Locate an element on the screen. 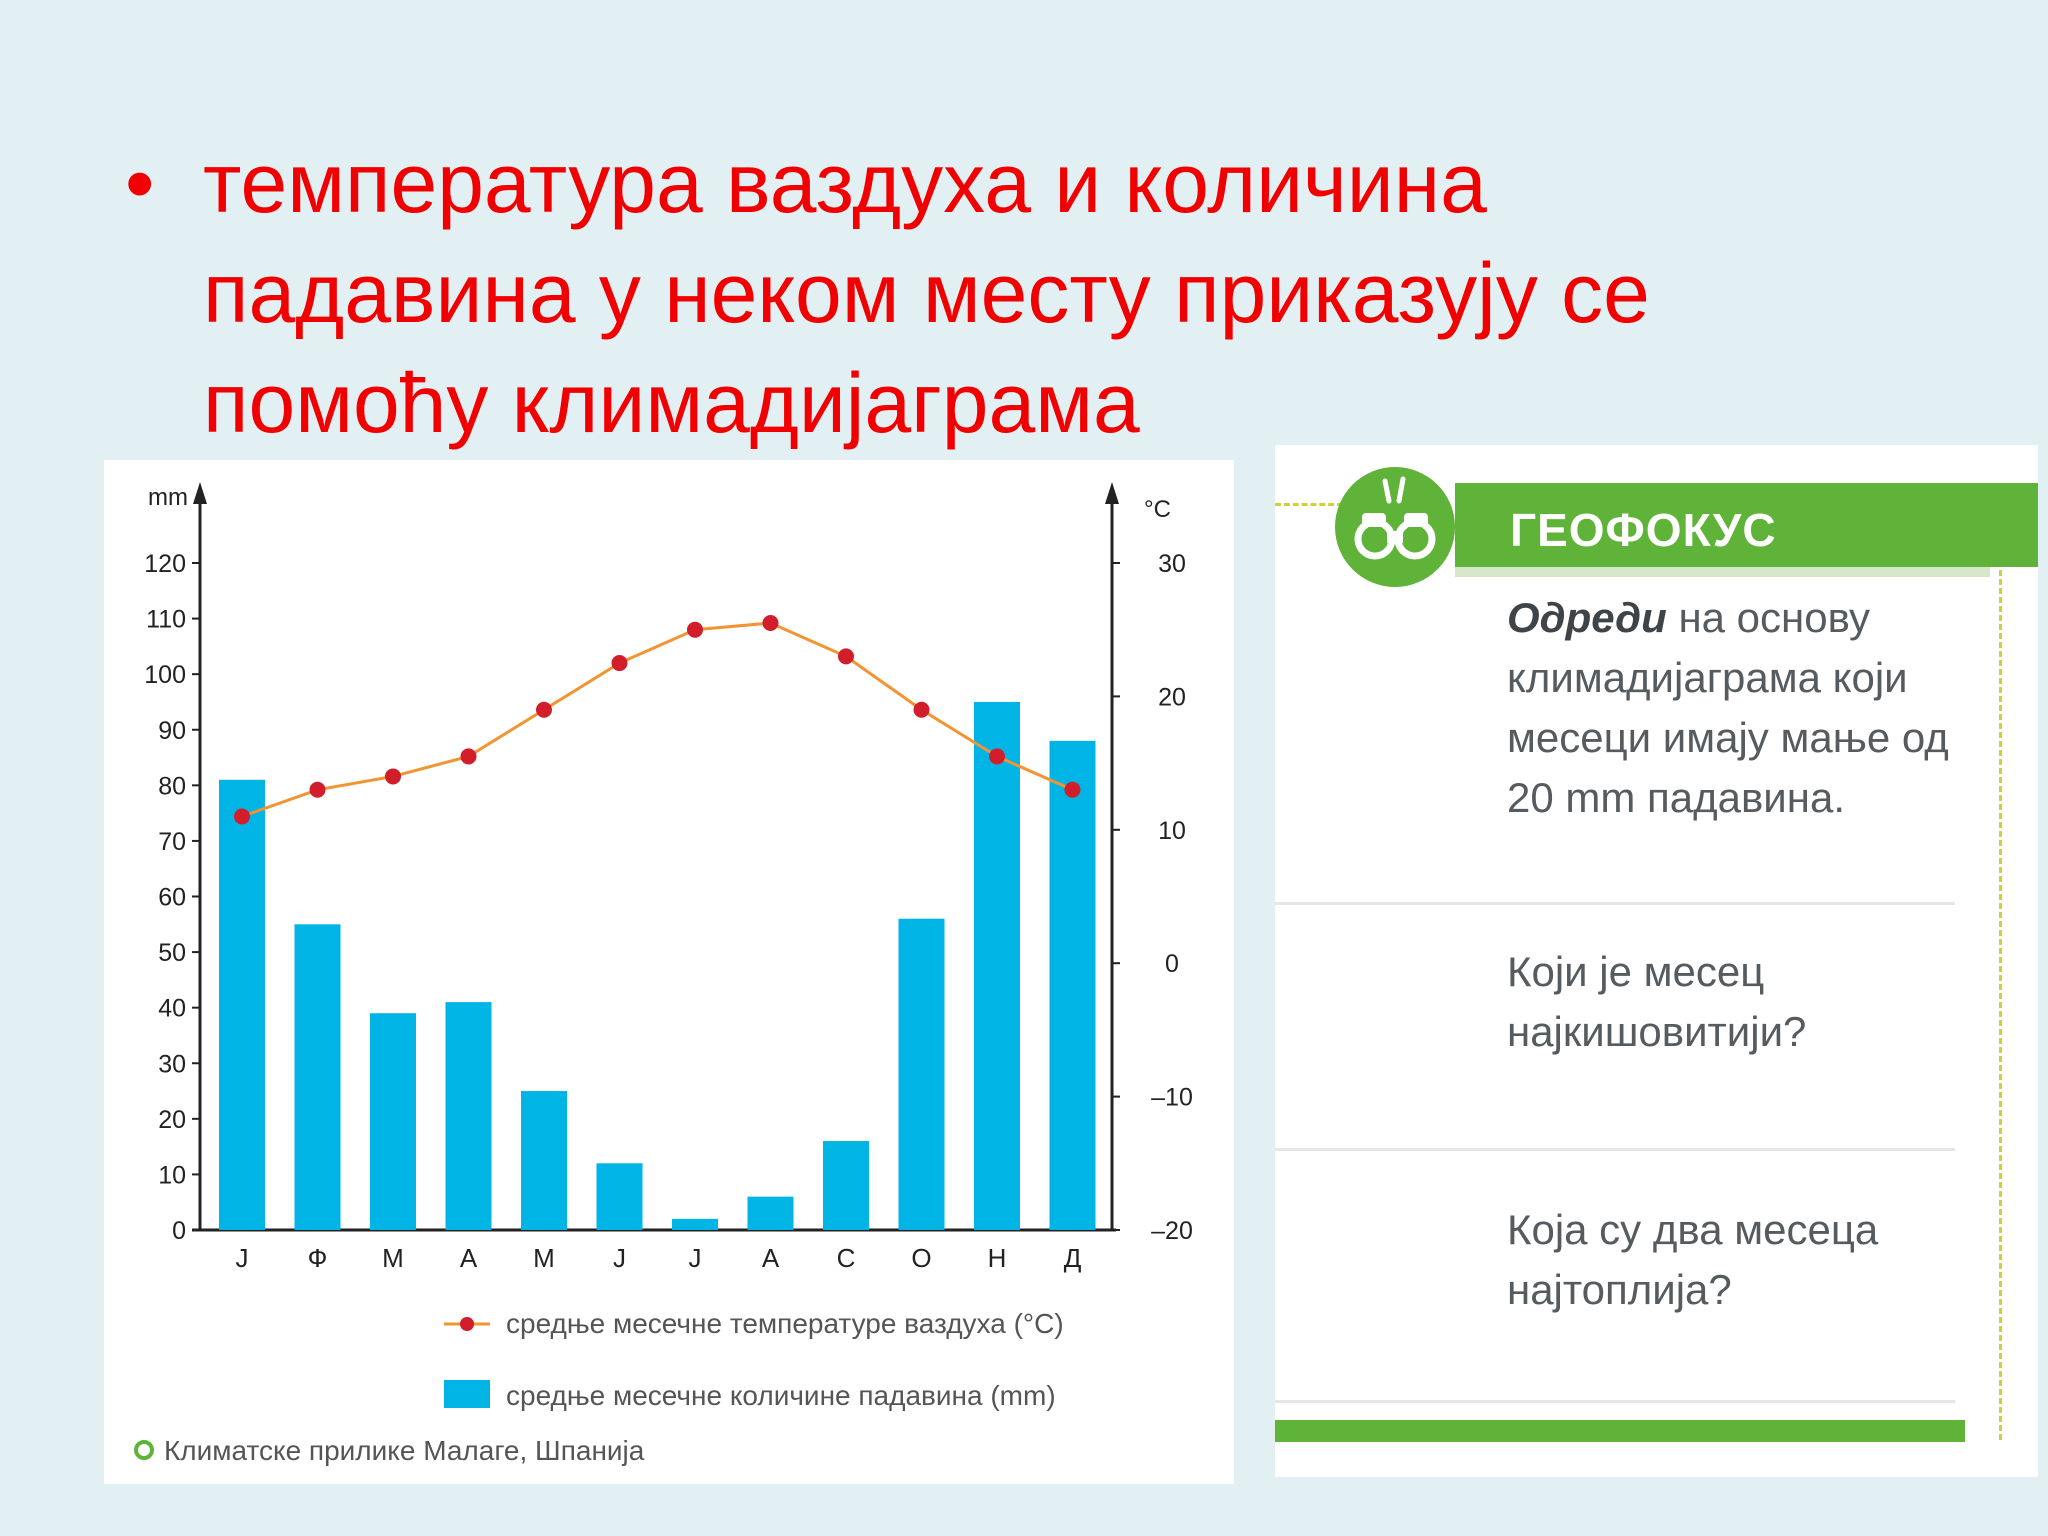 This screenshot has width=2048, height=1536. left-tick-label: 100 is located at coordinates (165, 675).